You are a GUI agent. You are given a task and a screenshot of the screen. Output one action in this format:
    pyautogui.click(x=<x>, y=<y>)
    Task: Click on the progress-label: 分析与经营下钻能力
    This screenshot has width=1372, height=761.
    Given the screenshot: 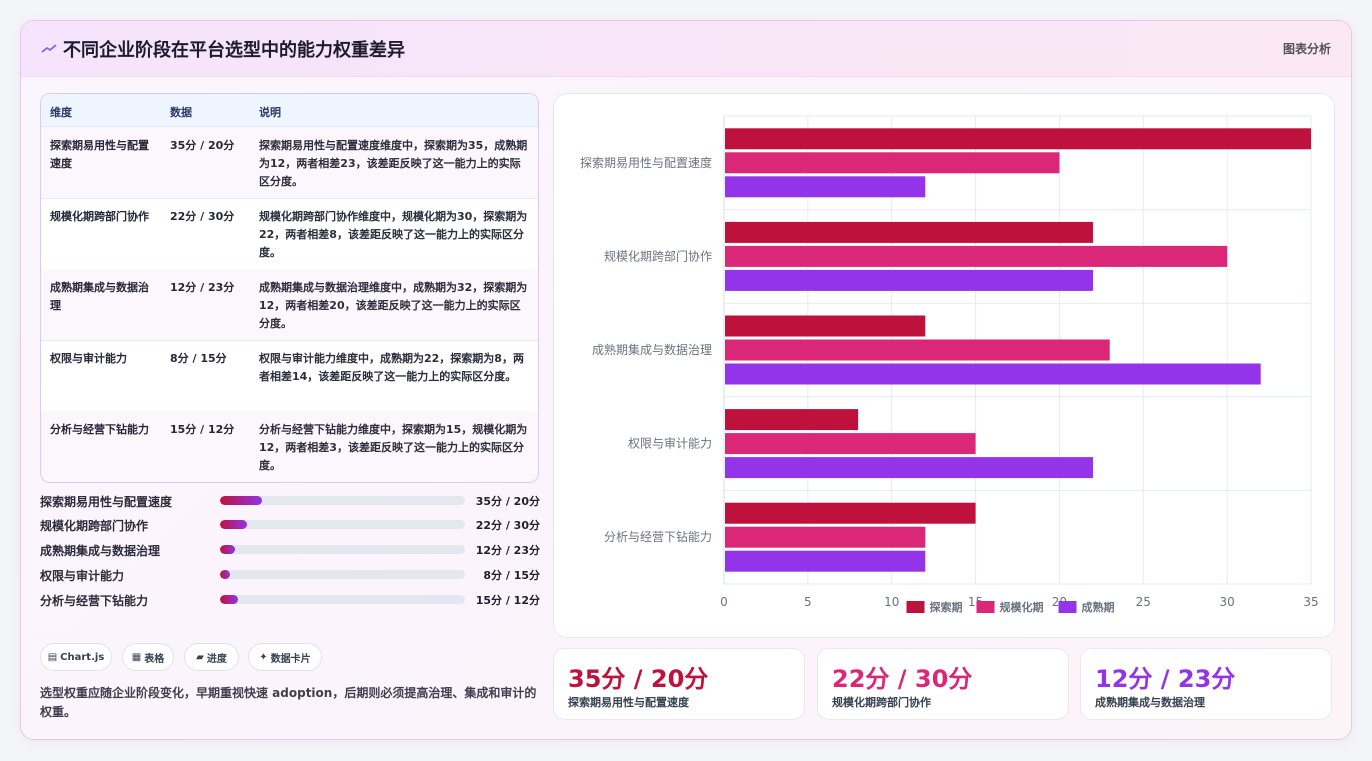 What is the action you would take?
    pyautogui.click(x=94, y=601)
    